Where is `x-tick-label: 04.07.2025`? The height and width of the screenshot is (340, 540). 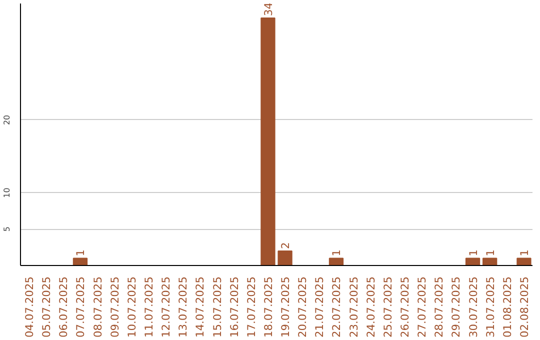 x-tick-label: 04.07.2025 is located at coordinates (29, 307).